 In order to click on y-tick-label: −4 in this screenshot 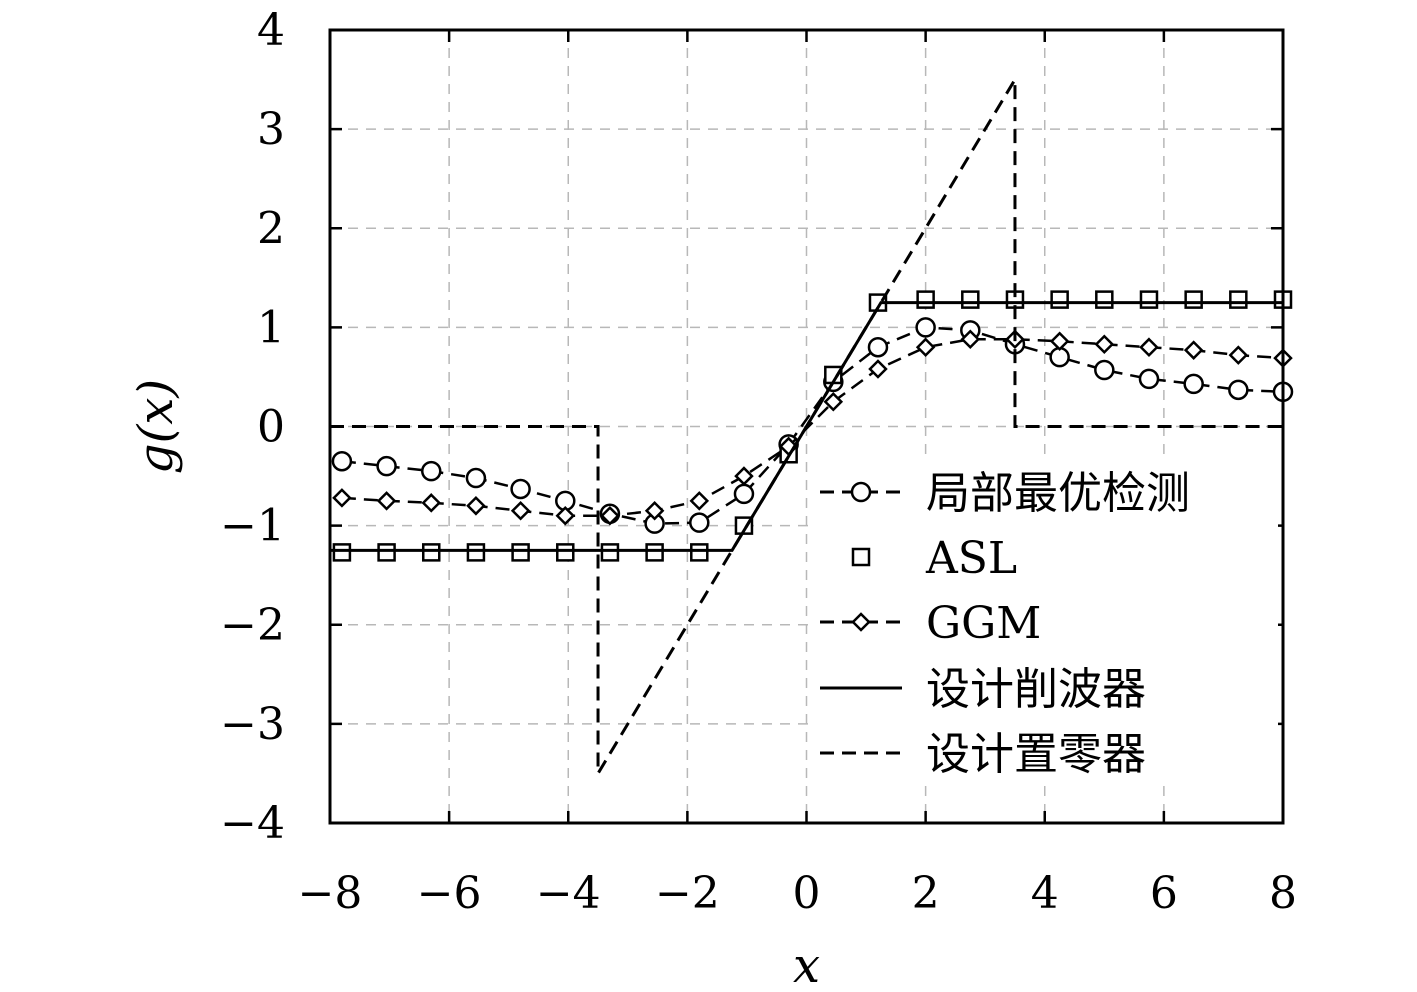, I will do `click(252, 823)`.